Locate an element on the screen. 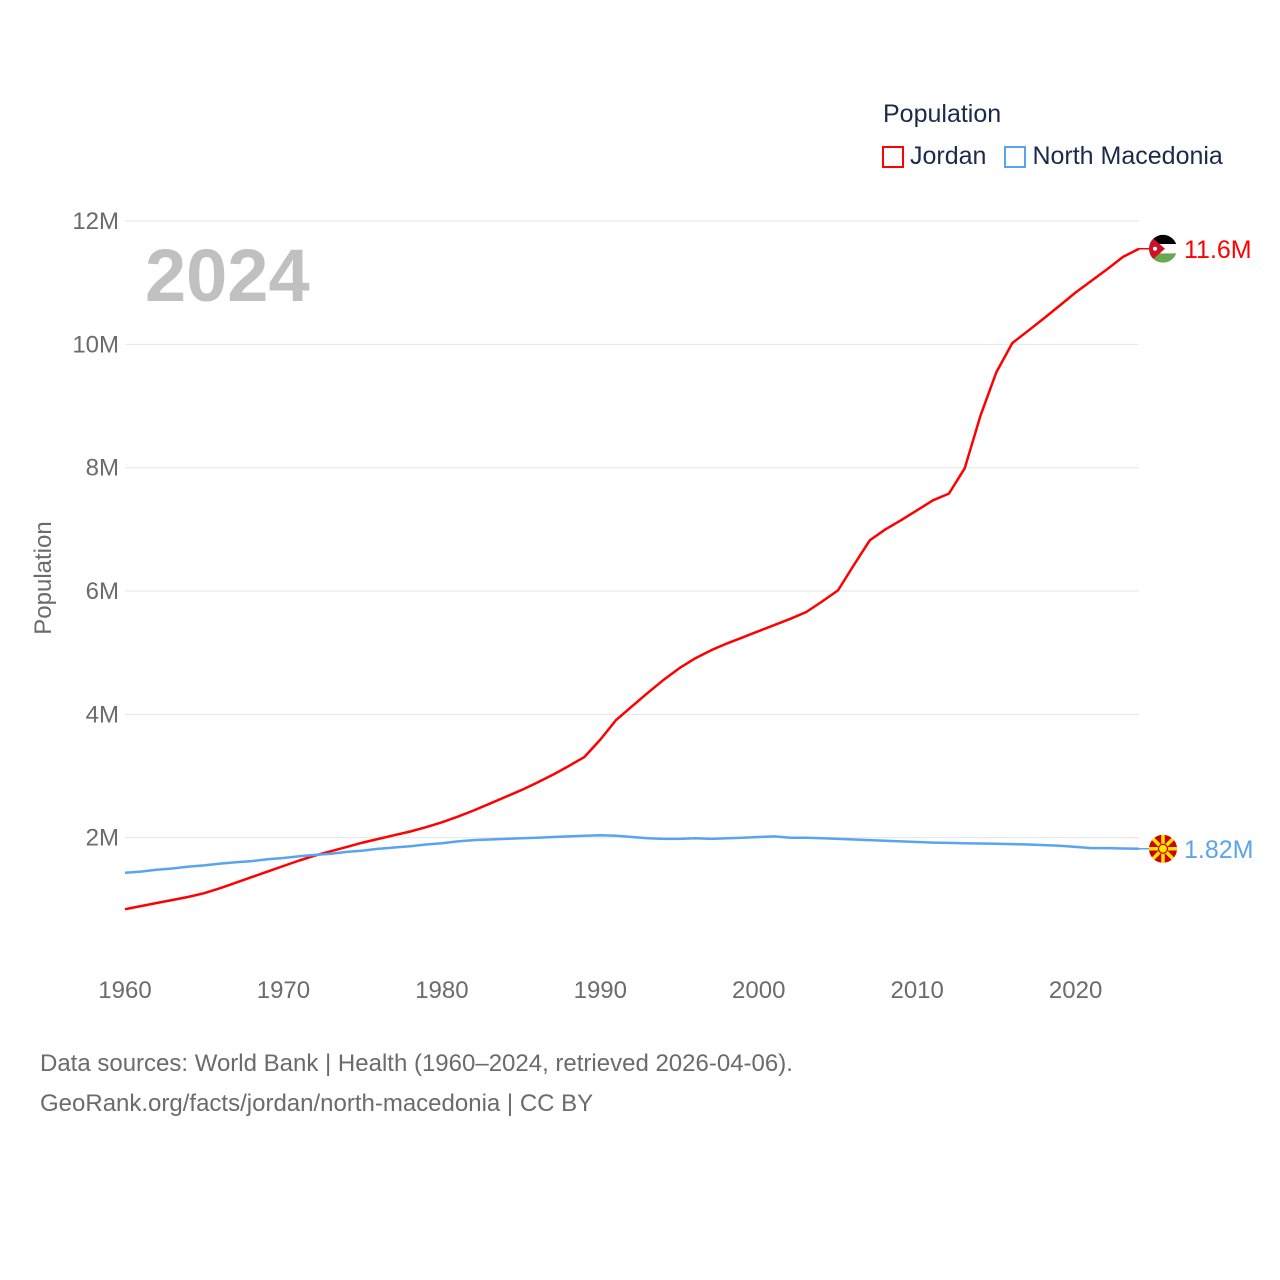 Image resolution: width=1280 pixels, height=1280 pixels. y-axis-label: Population is located at coordinates (43, 577).